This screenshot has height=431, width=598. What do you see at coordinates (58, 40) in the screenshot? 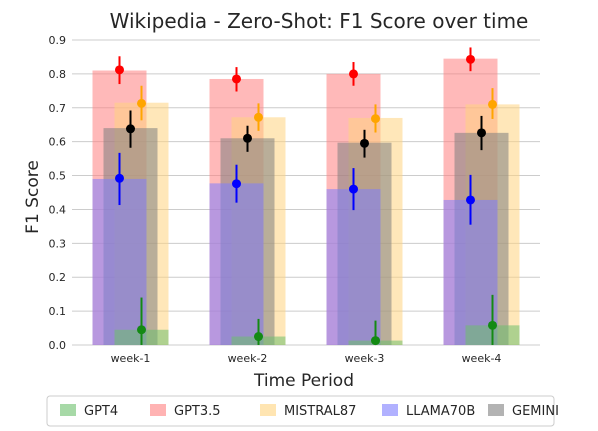
I see `y-tick-label: 0.9` at bounding box center [58, 40].